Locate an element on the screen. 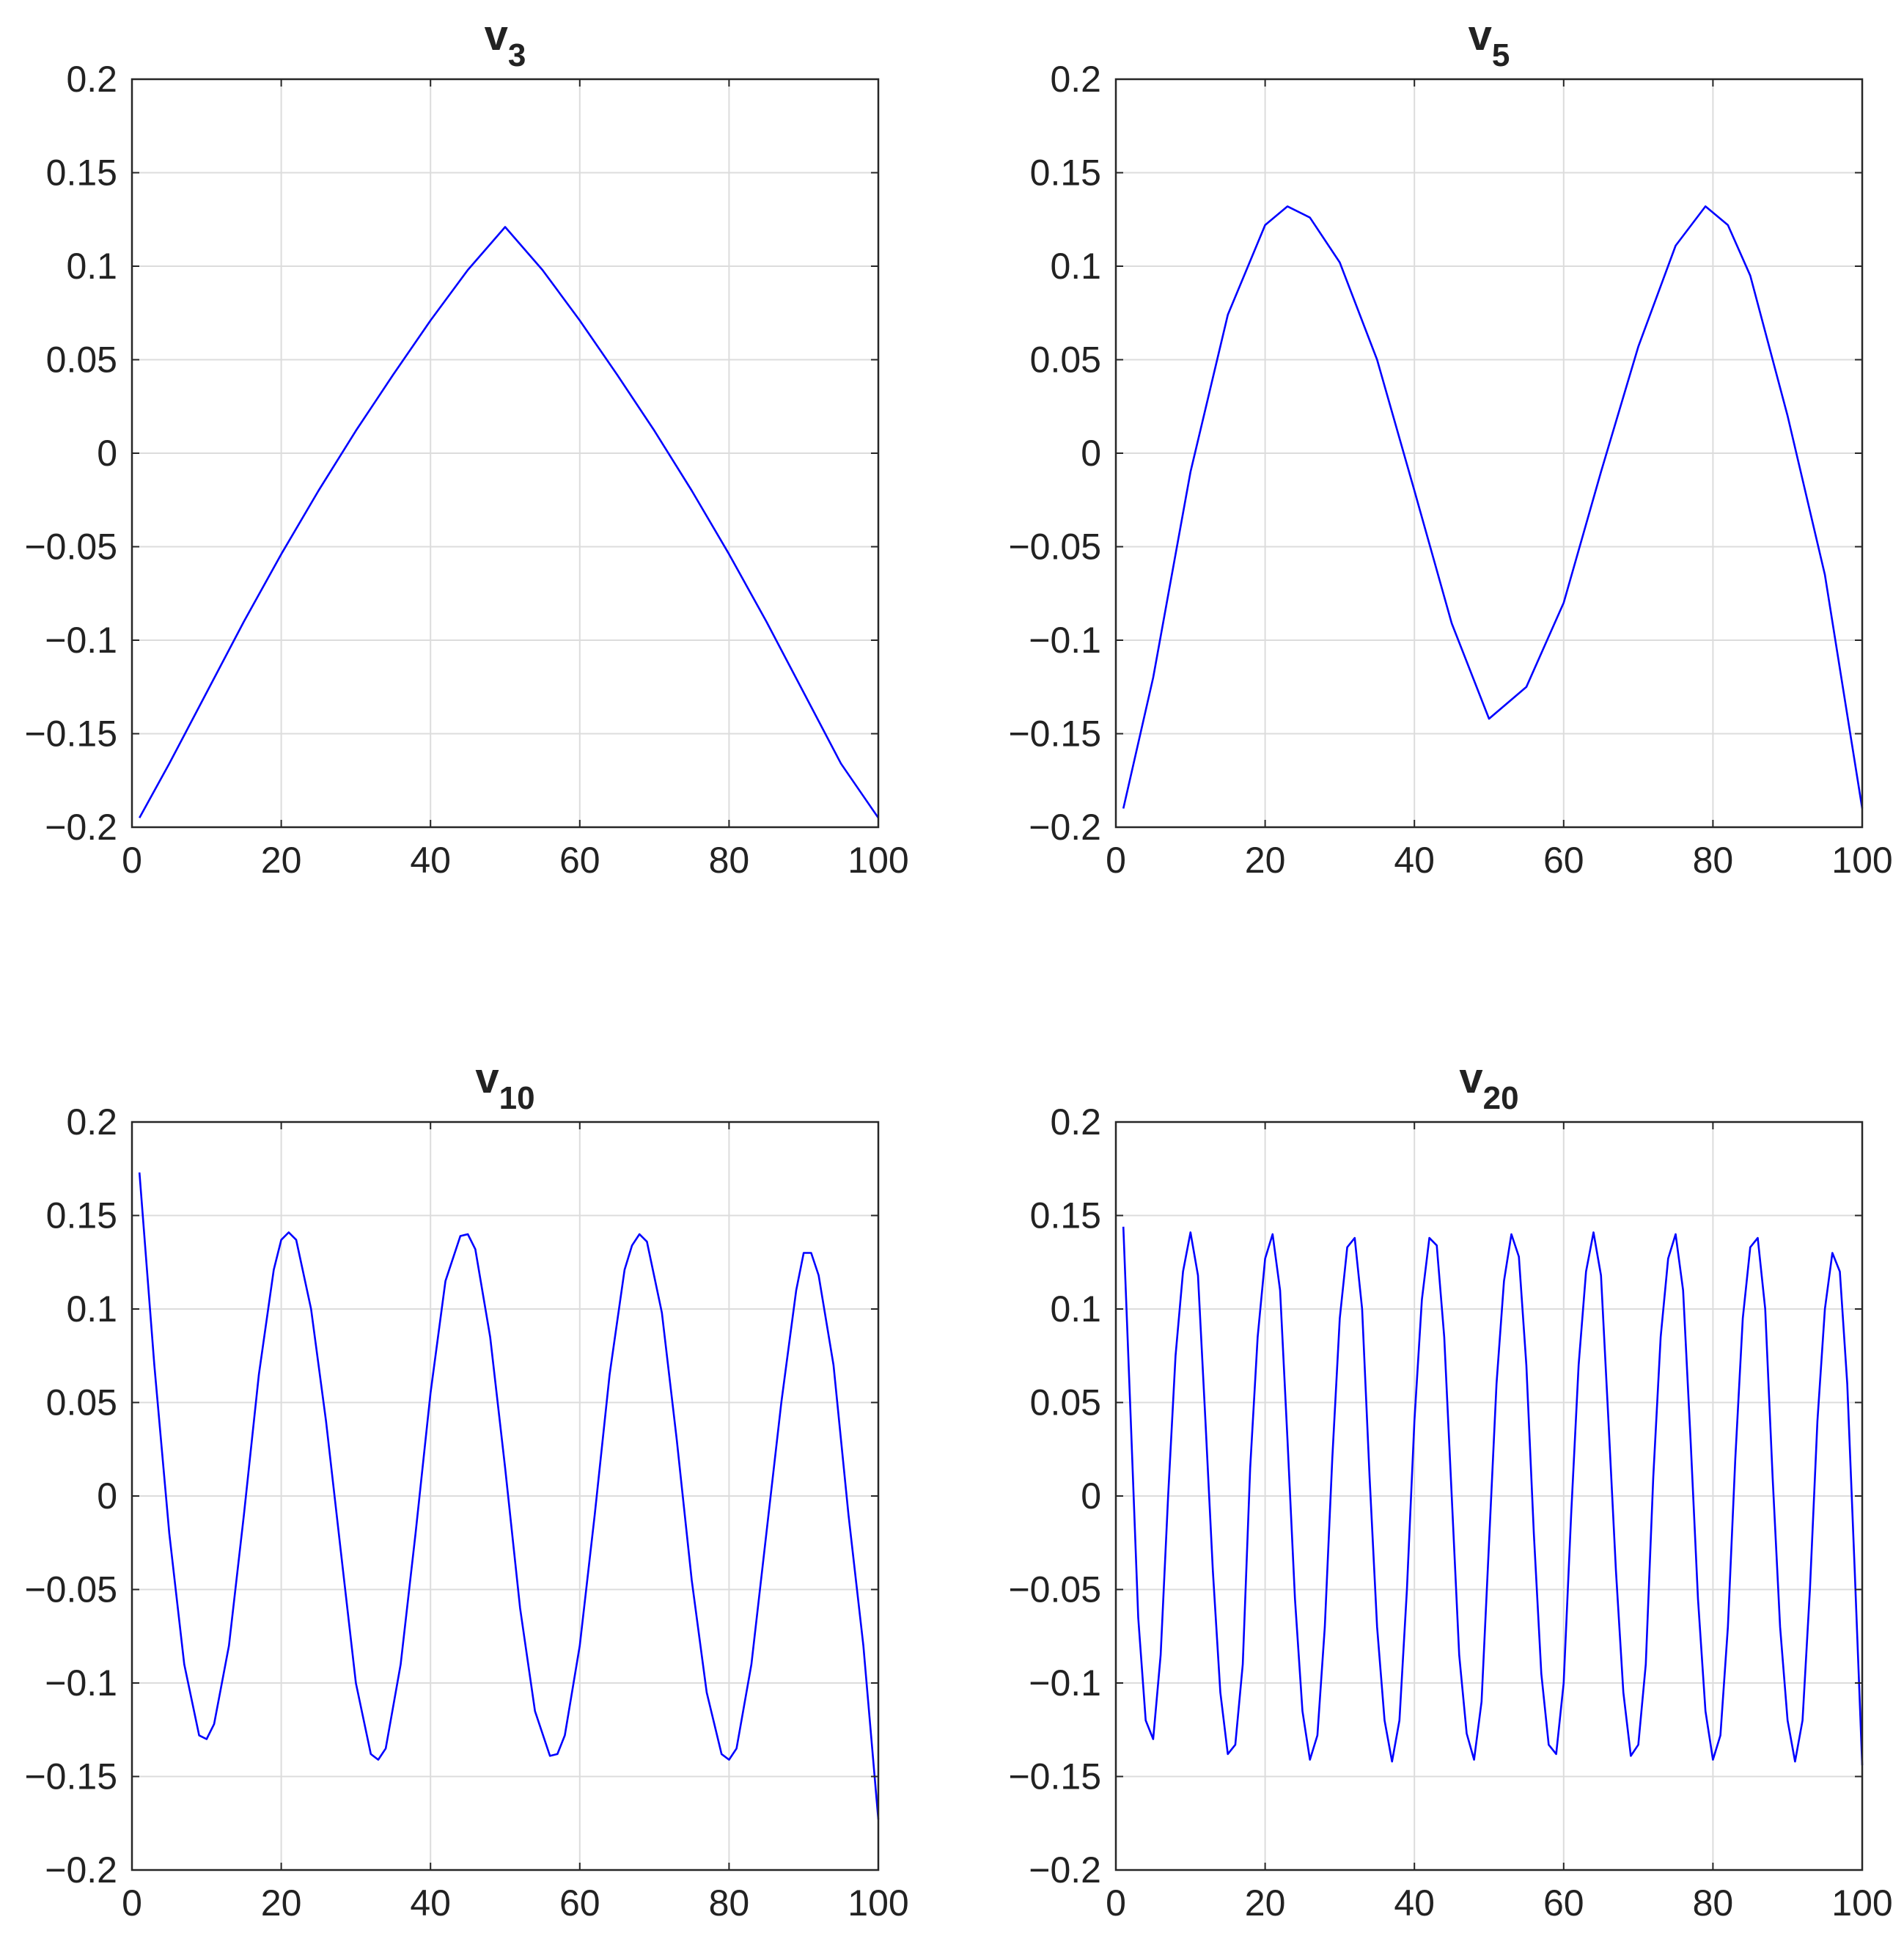 The height and width of the screenshot is (1947, 1904). chart-title: v3 is located at coordinates (506, 42).